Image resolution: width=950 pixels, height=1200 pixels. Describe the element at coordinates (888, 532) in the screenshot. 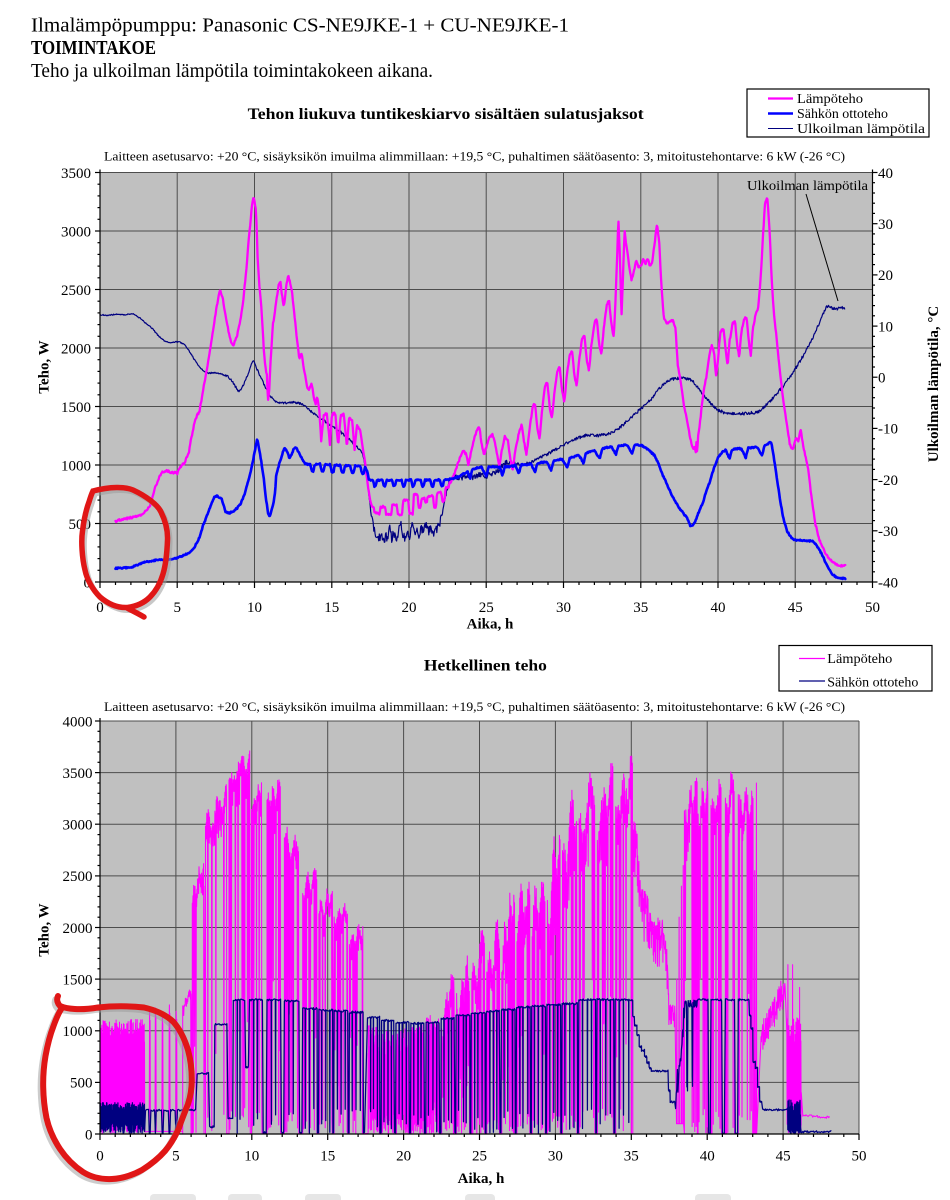

I see `svg-text: -30` at that location.